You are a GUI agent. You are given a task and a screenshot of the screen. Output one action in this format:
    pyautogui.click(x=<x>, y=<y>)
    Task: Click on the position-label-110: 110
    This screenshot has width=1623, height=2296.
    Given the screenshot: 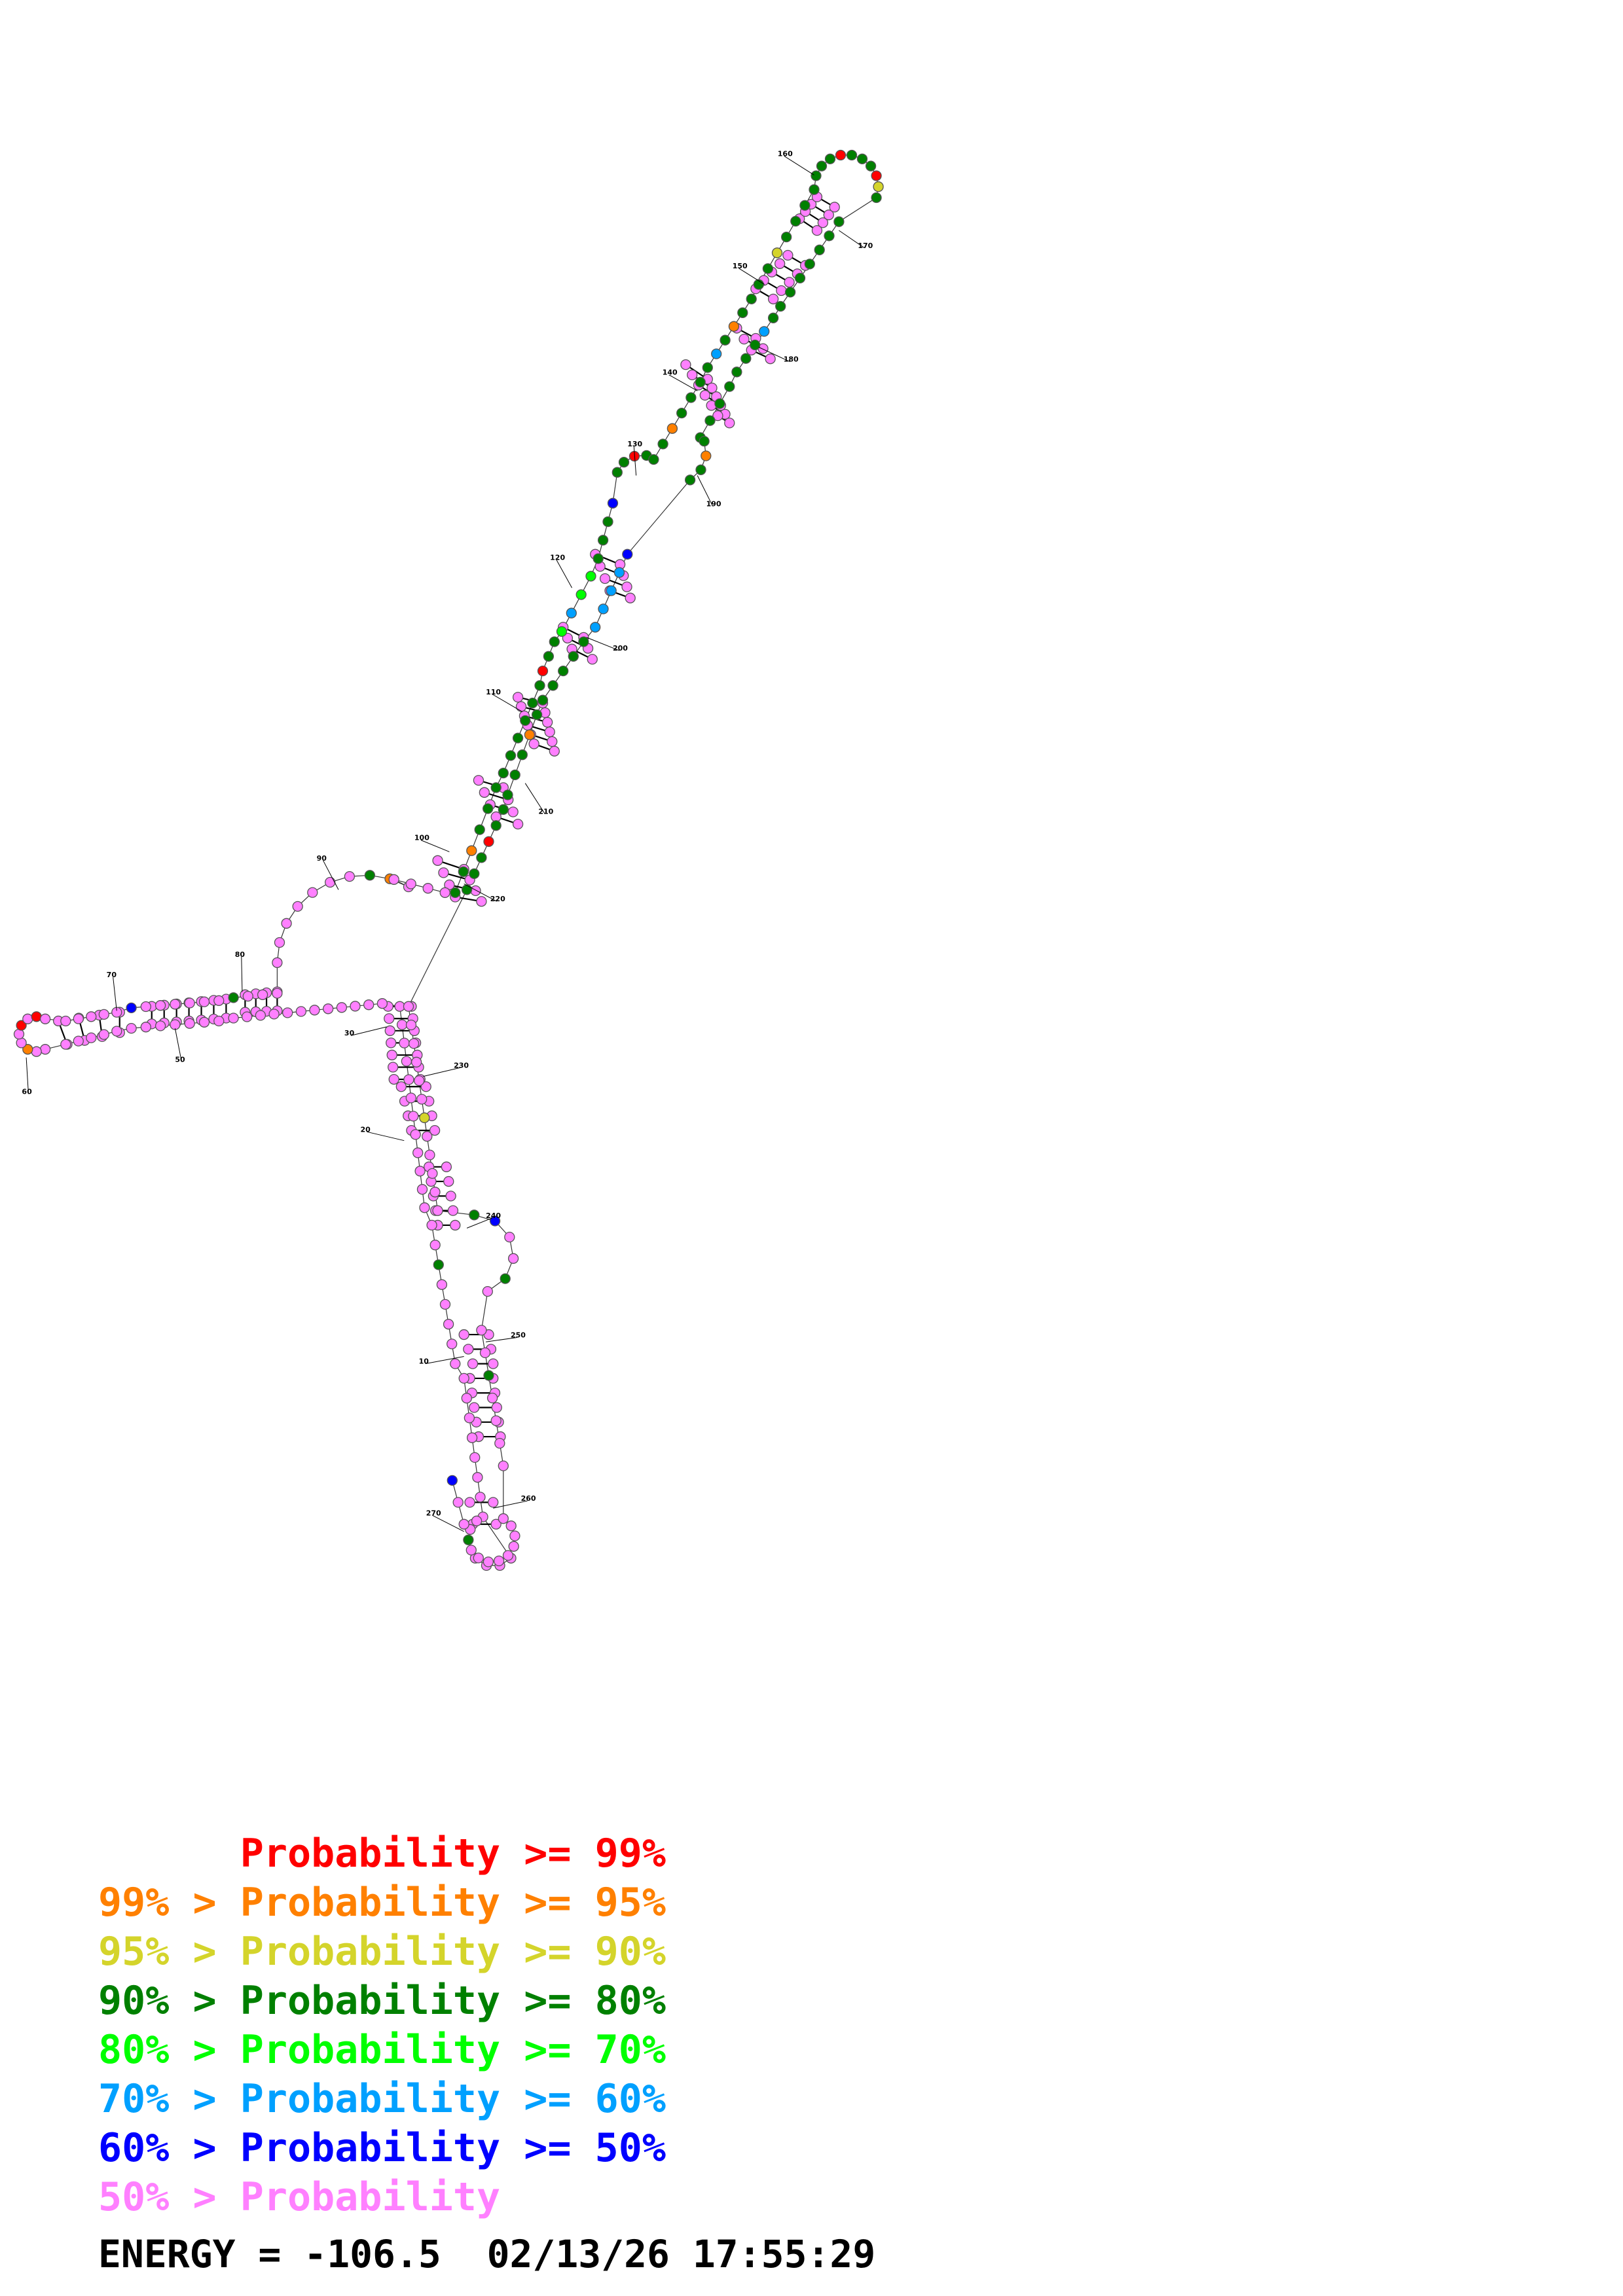 What is the action you would take?
    pyautogui.click(x=493, y=692)
    